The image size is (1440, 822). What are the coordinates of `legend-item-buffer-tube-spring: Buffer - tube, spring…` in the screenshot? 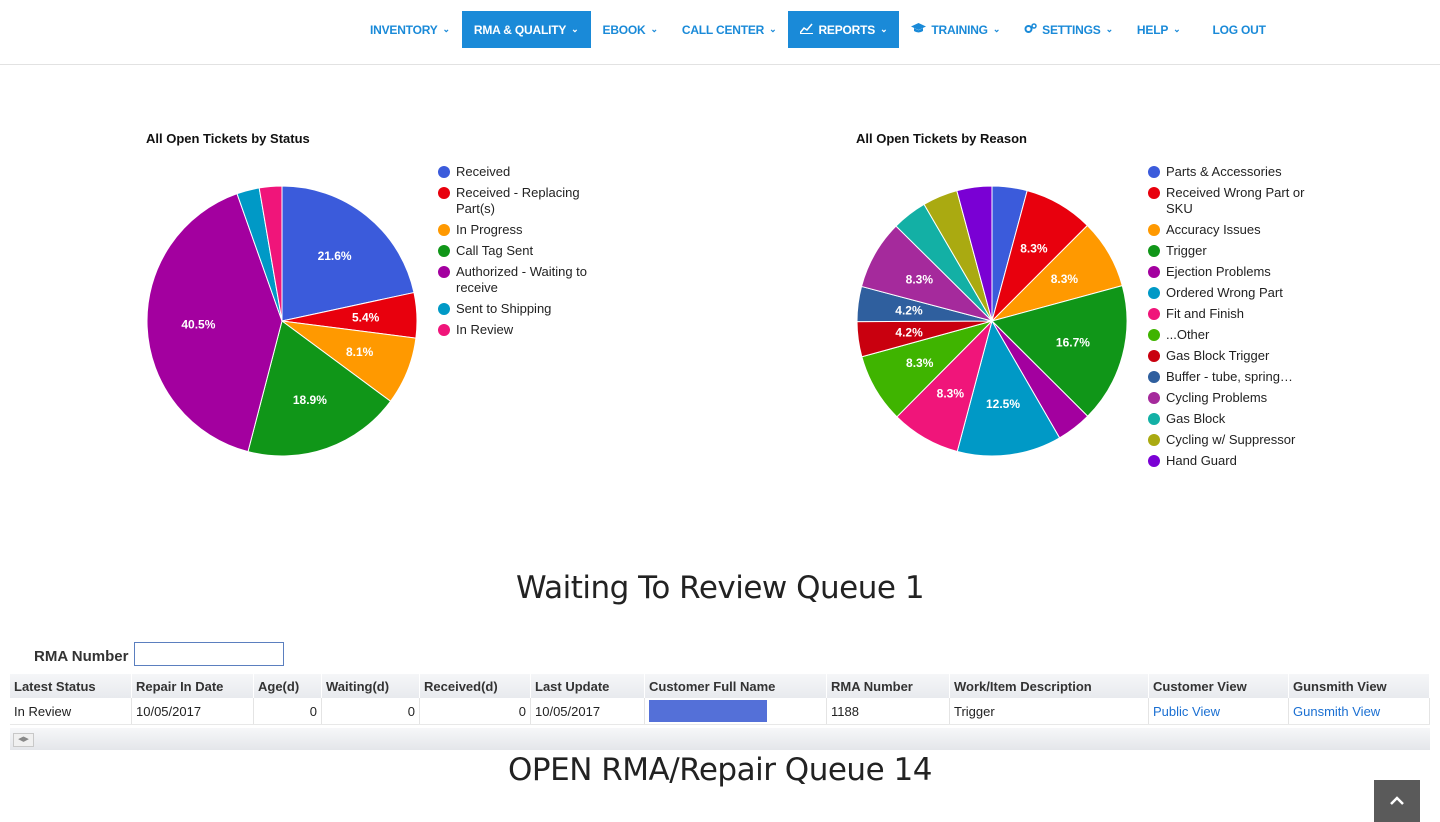 It's located at (1229, 377).